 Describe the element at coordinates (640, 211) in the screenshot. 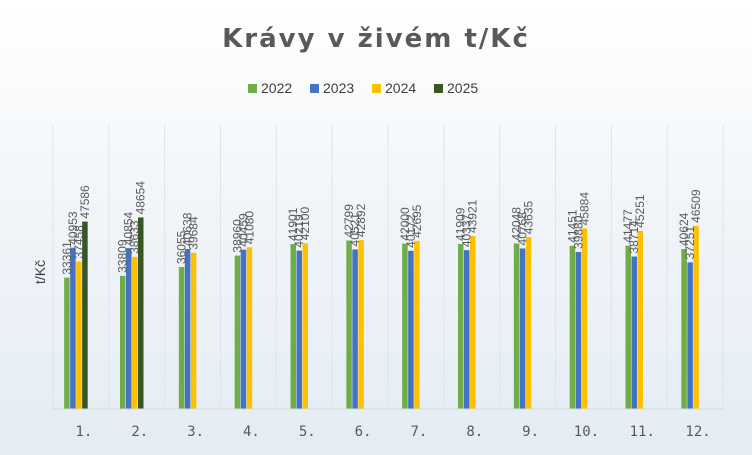

I see `data-label-2024-11: 45251` at that location.